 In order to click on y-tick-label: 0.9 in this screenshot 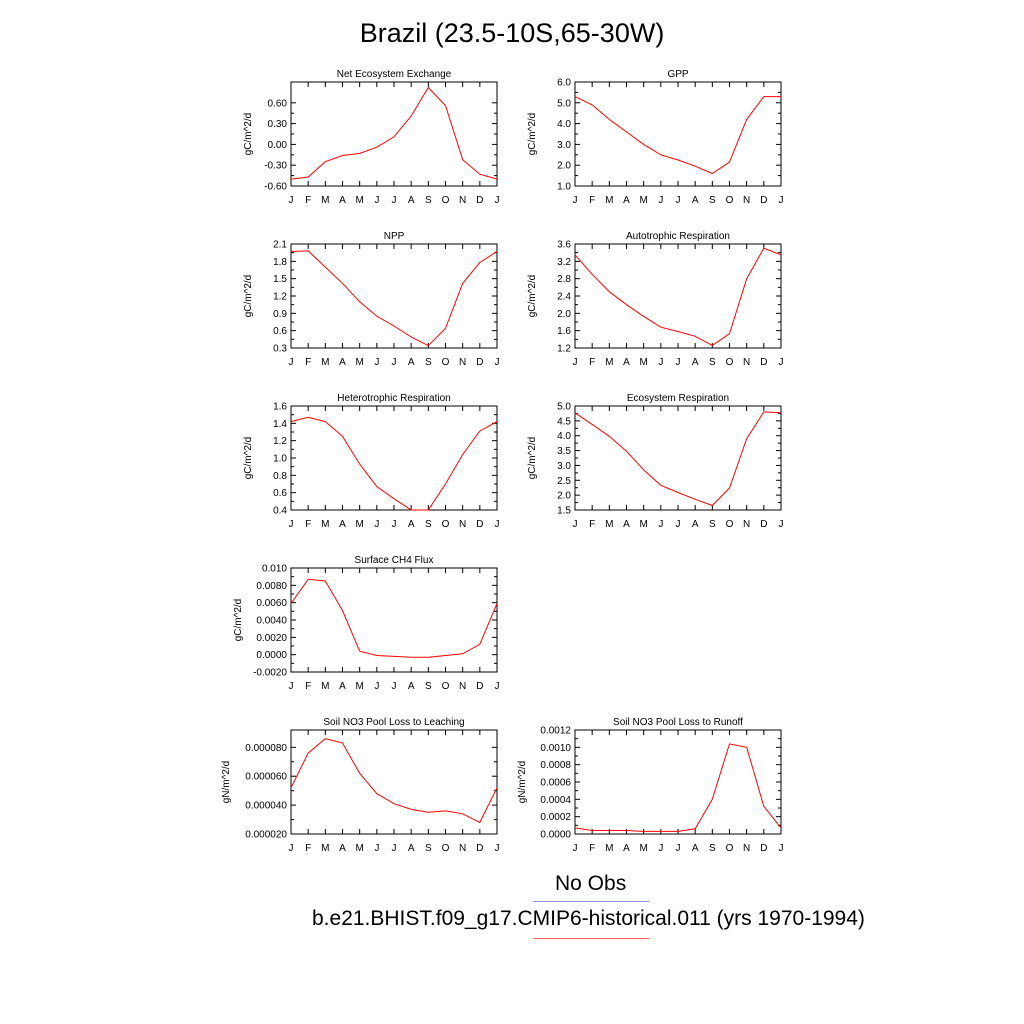, I will do `click(280, 314)`.